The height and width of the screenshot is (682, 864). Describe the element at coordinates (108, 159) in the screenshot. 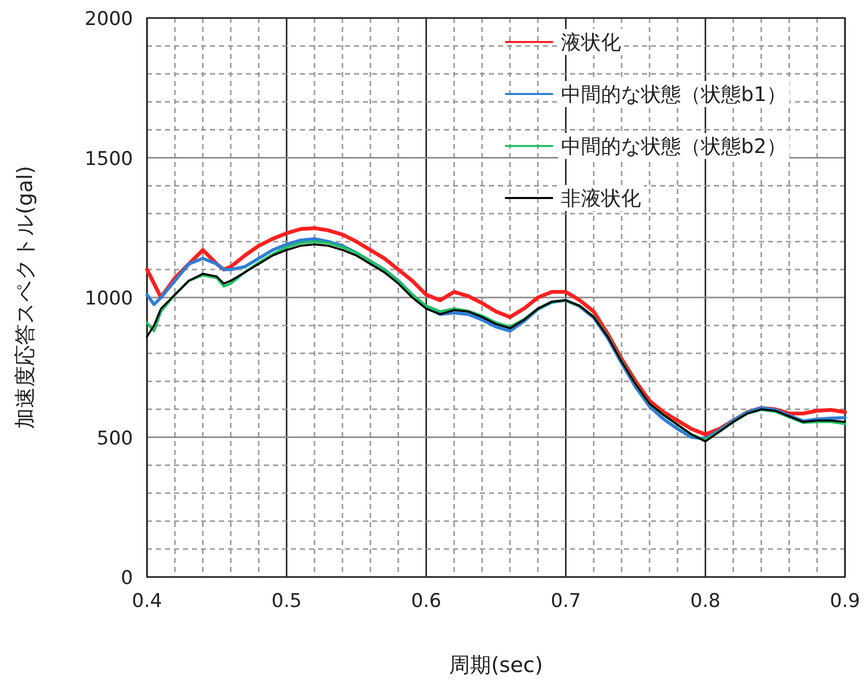

I see `y-tick-label: 1500` at that location.